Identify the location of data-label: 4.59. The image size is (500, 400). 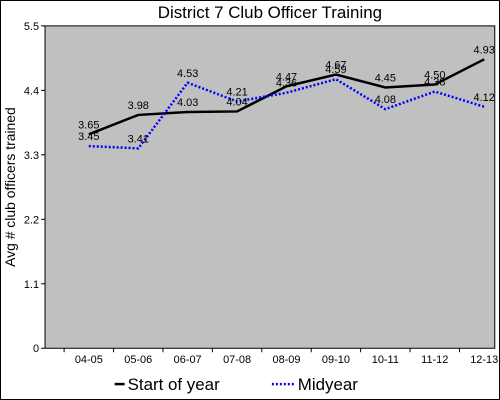
(335, 70).